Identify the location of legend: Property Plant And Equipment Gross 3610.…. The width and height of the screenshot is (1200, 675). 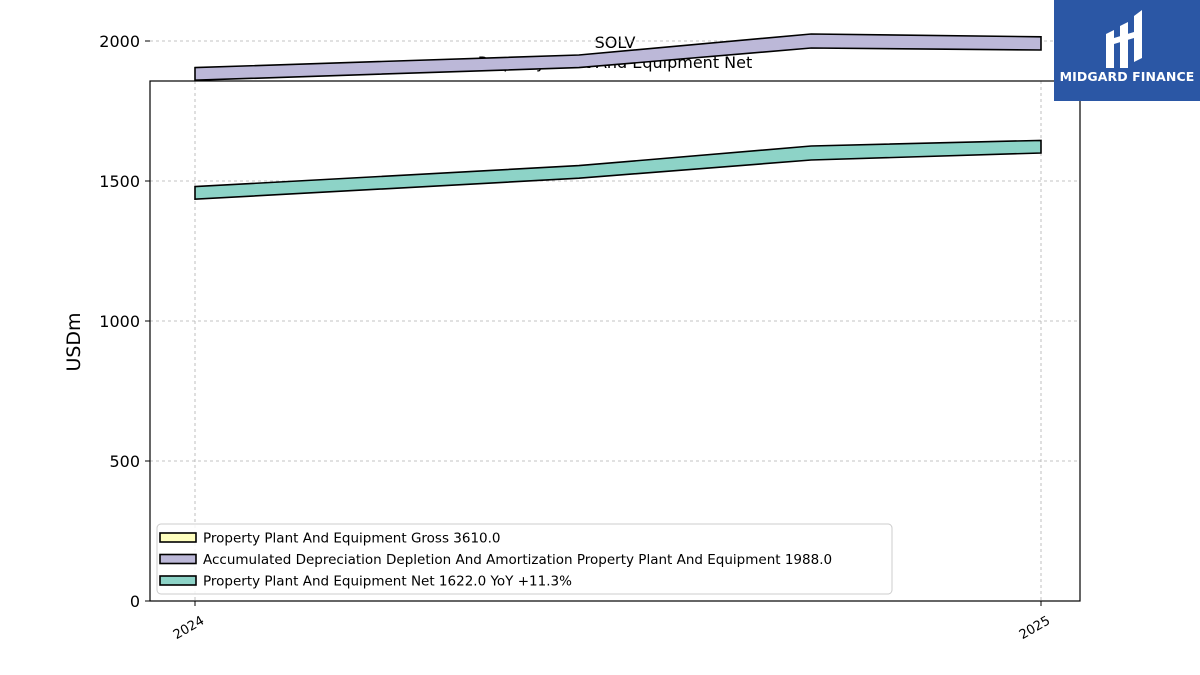
(524, 559).